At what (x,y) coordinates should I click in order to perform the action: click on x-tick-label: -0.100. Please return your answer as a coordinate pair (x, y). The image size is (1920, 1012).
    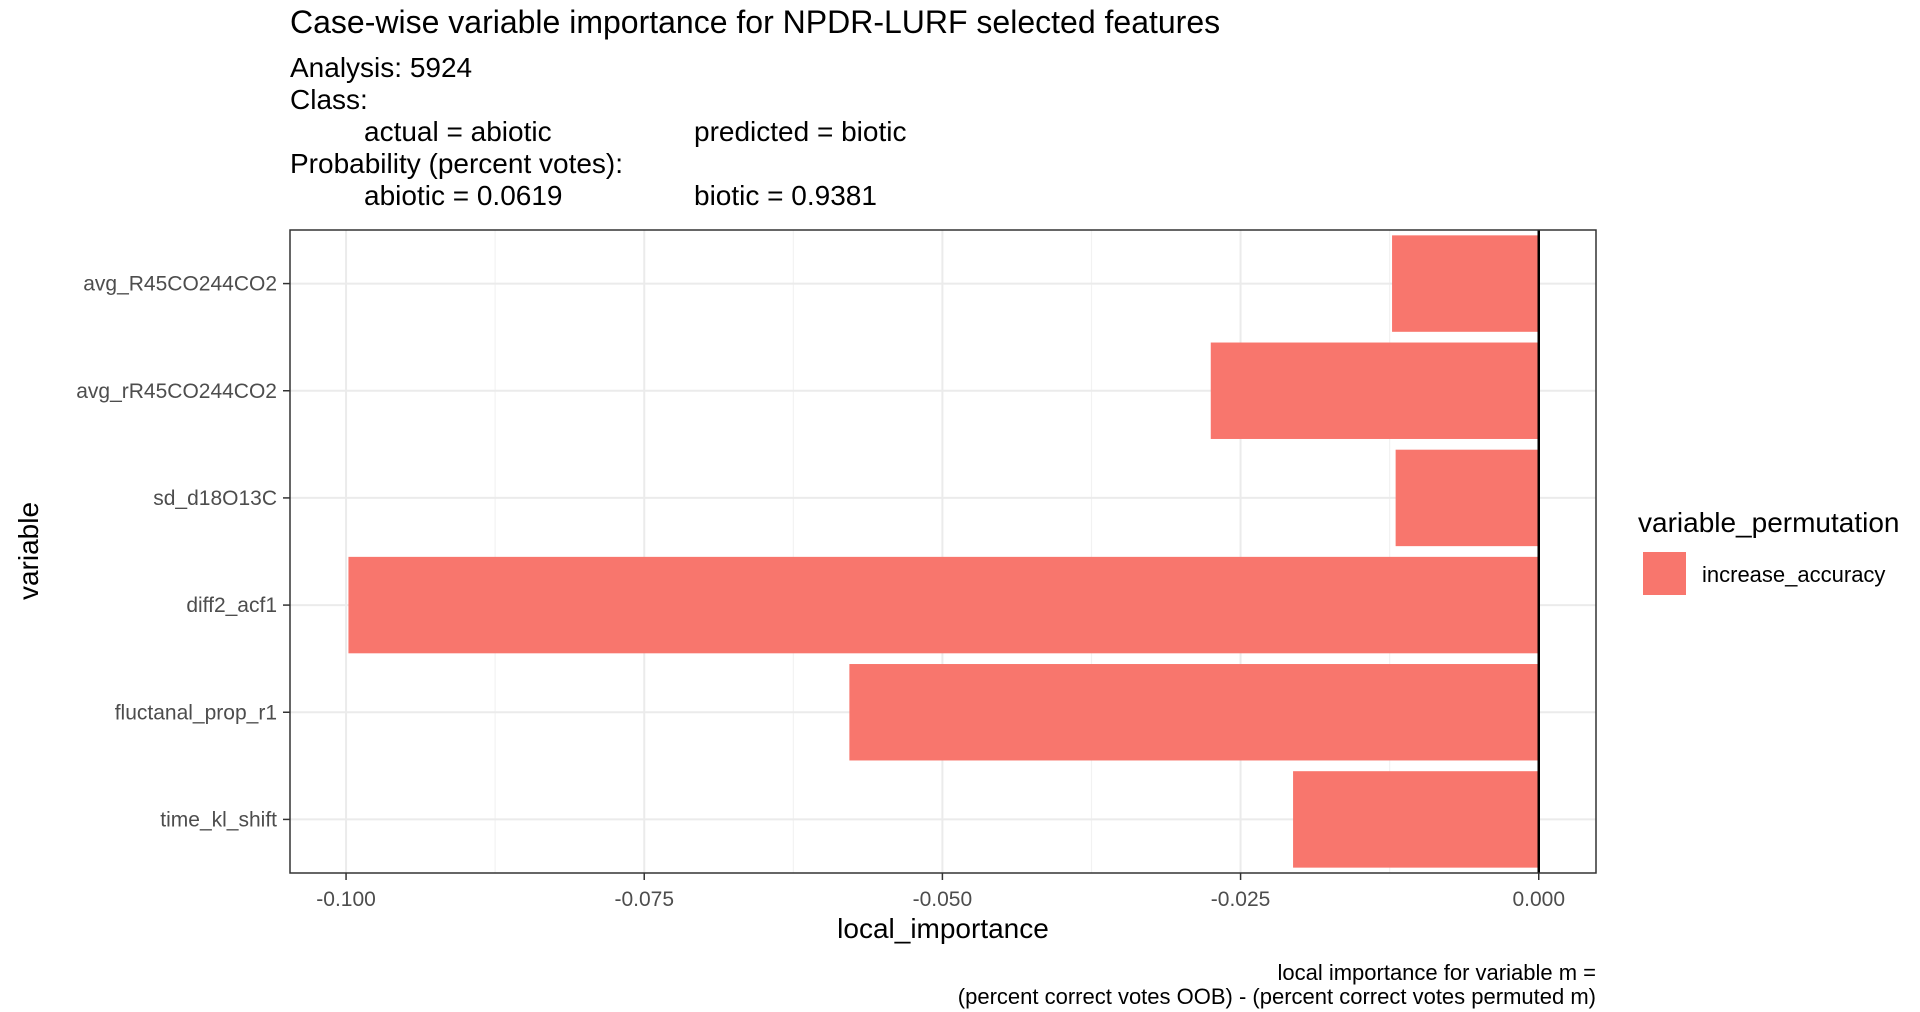
    Looking at the image, I should click on (346, 899).